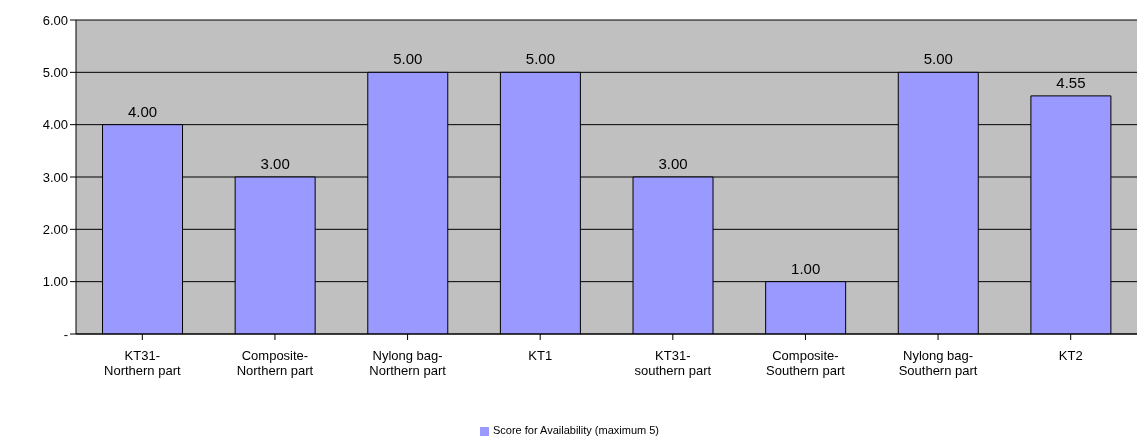 The image size is (1147, 448). I want to click on x-tick-label: Nylong bag-Northern part, so click(408, 363).